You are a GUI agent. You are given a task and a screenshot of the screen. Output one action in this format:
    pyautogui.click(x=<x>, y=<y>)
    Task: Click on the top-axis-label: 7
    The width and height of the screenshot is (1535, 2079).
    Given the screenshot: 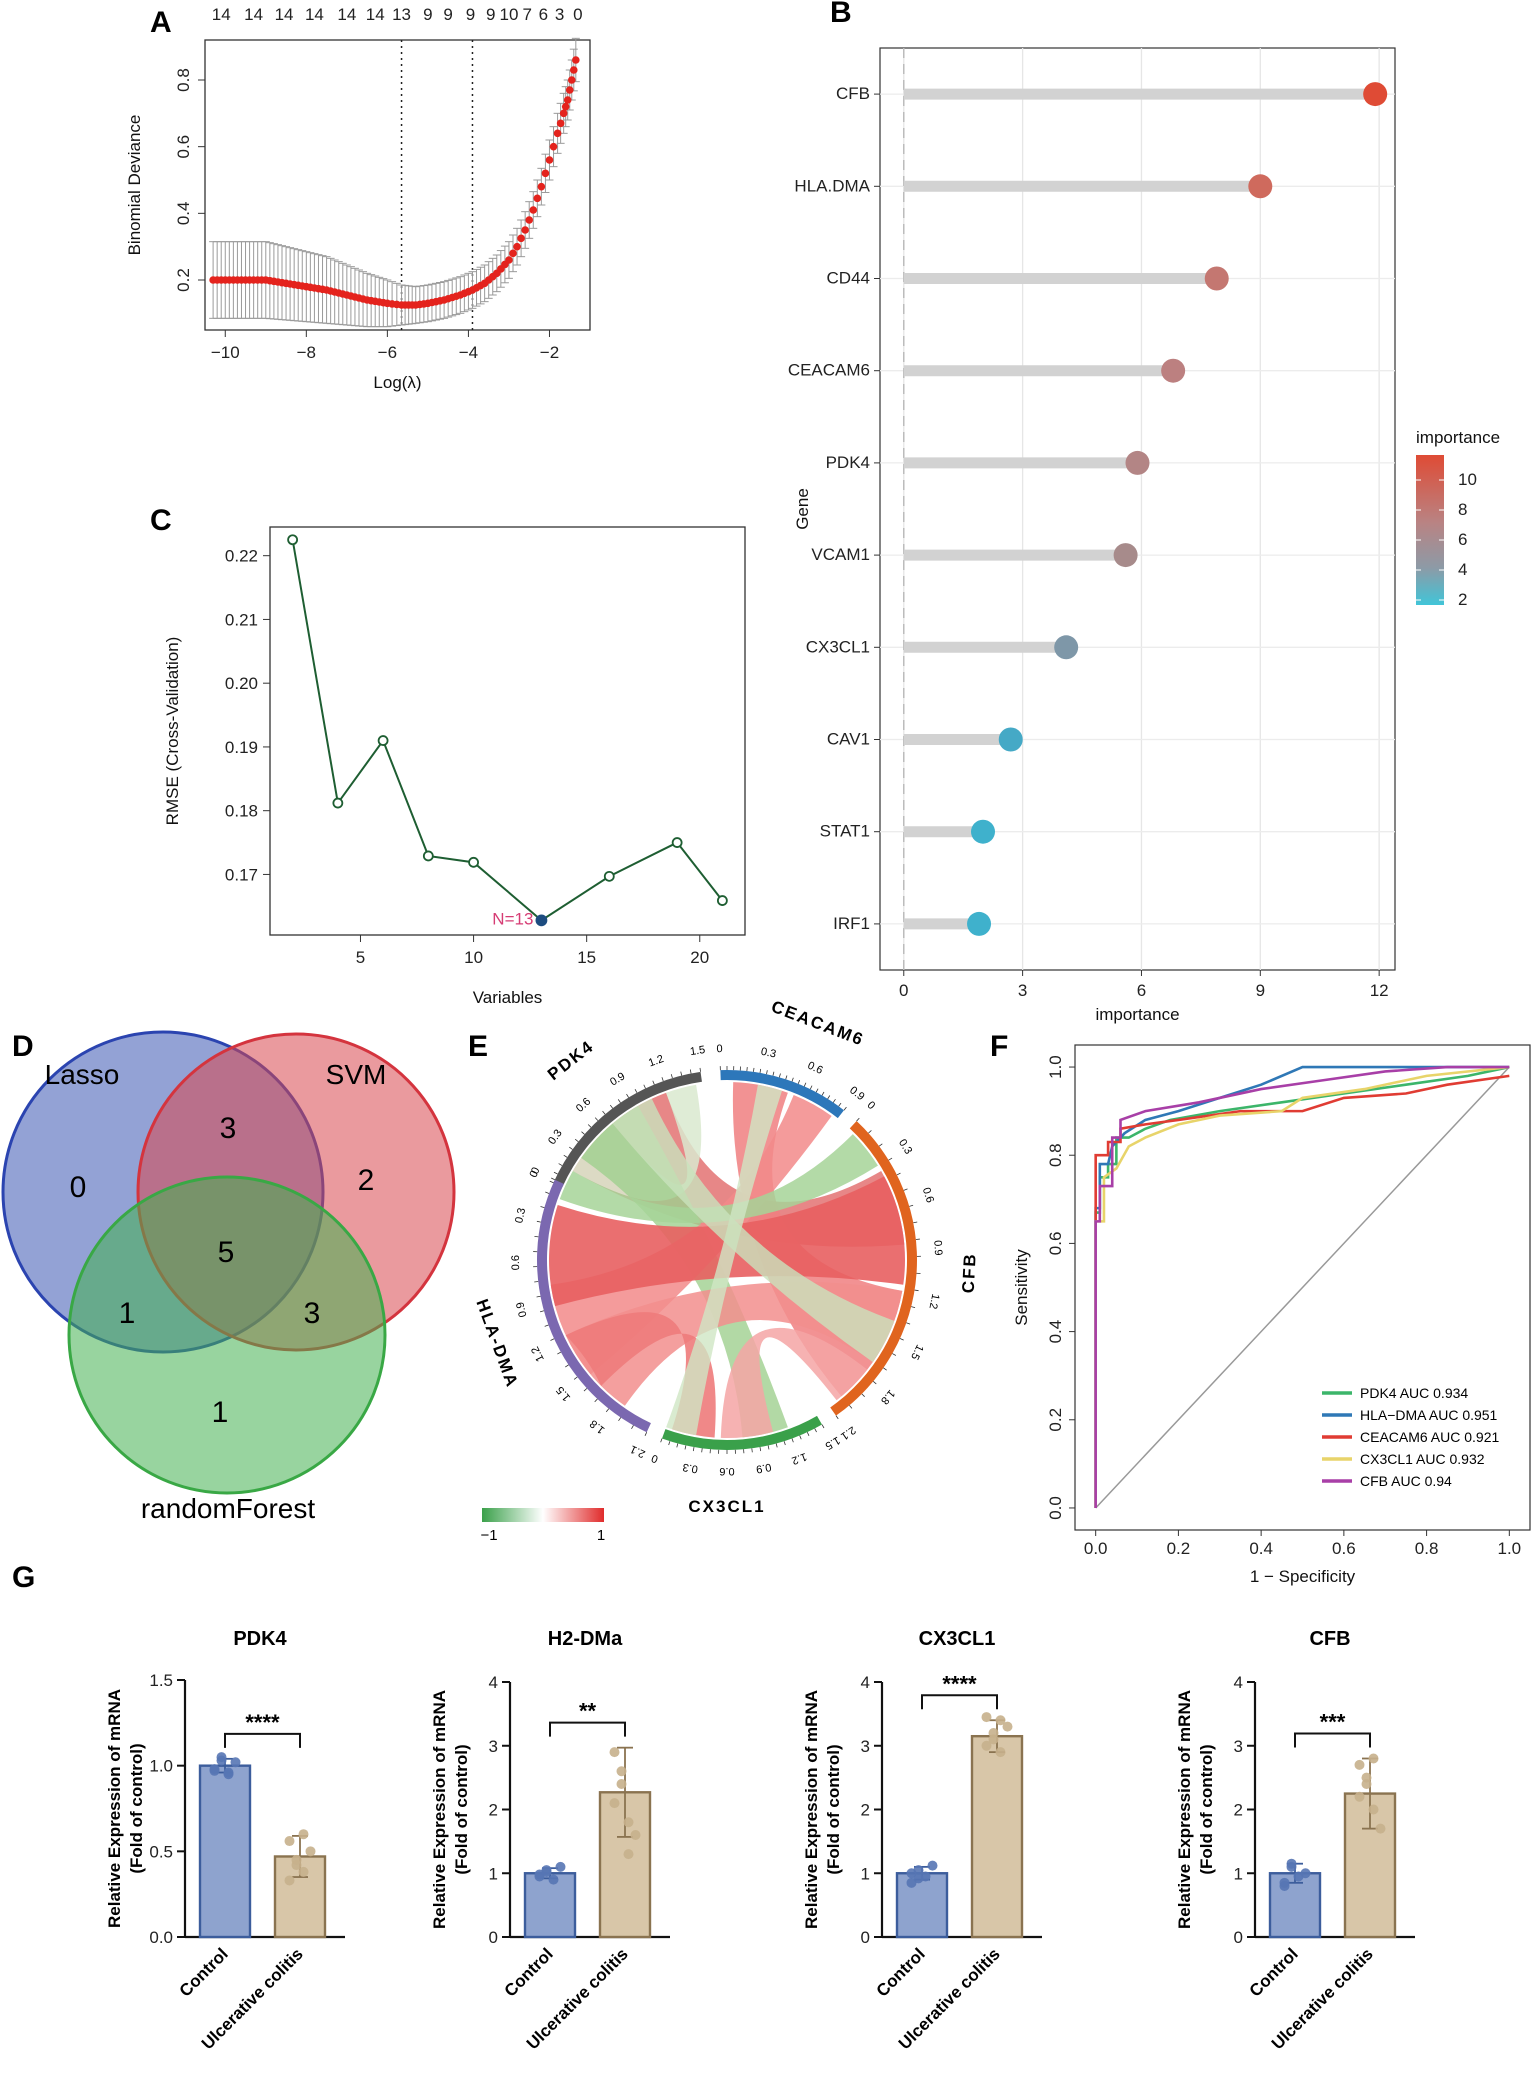 What is the action you would take?
    pyautogui.click(x=526, y=14)
    